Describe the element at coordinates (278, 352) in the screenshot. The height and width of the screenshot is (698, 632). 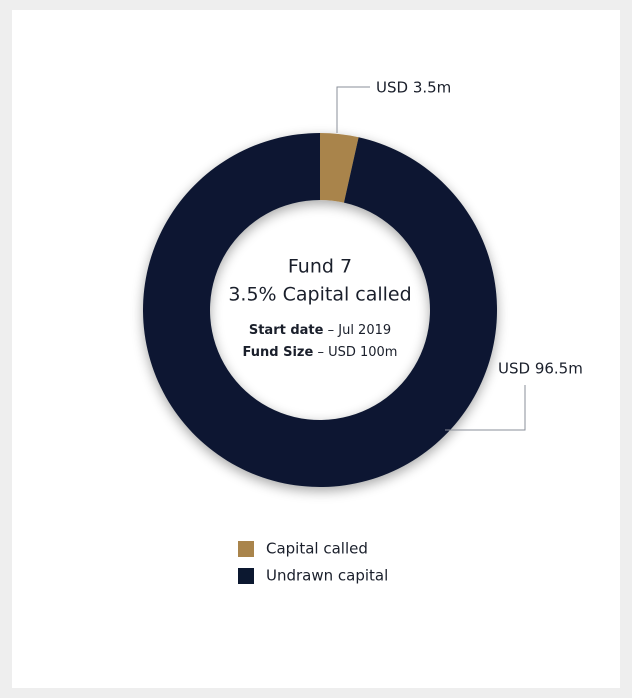
I see `detail-label: Fund Size` at that location.